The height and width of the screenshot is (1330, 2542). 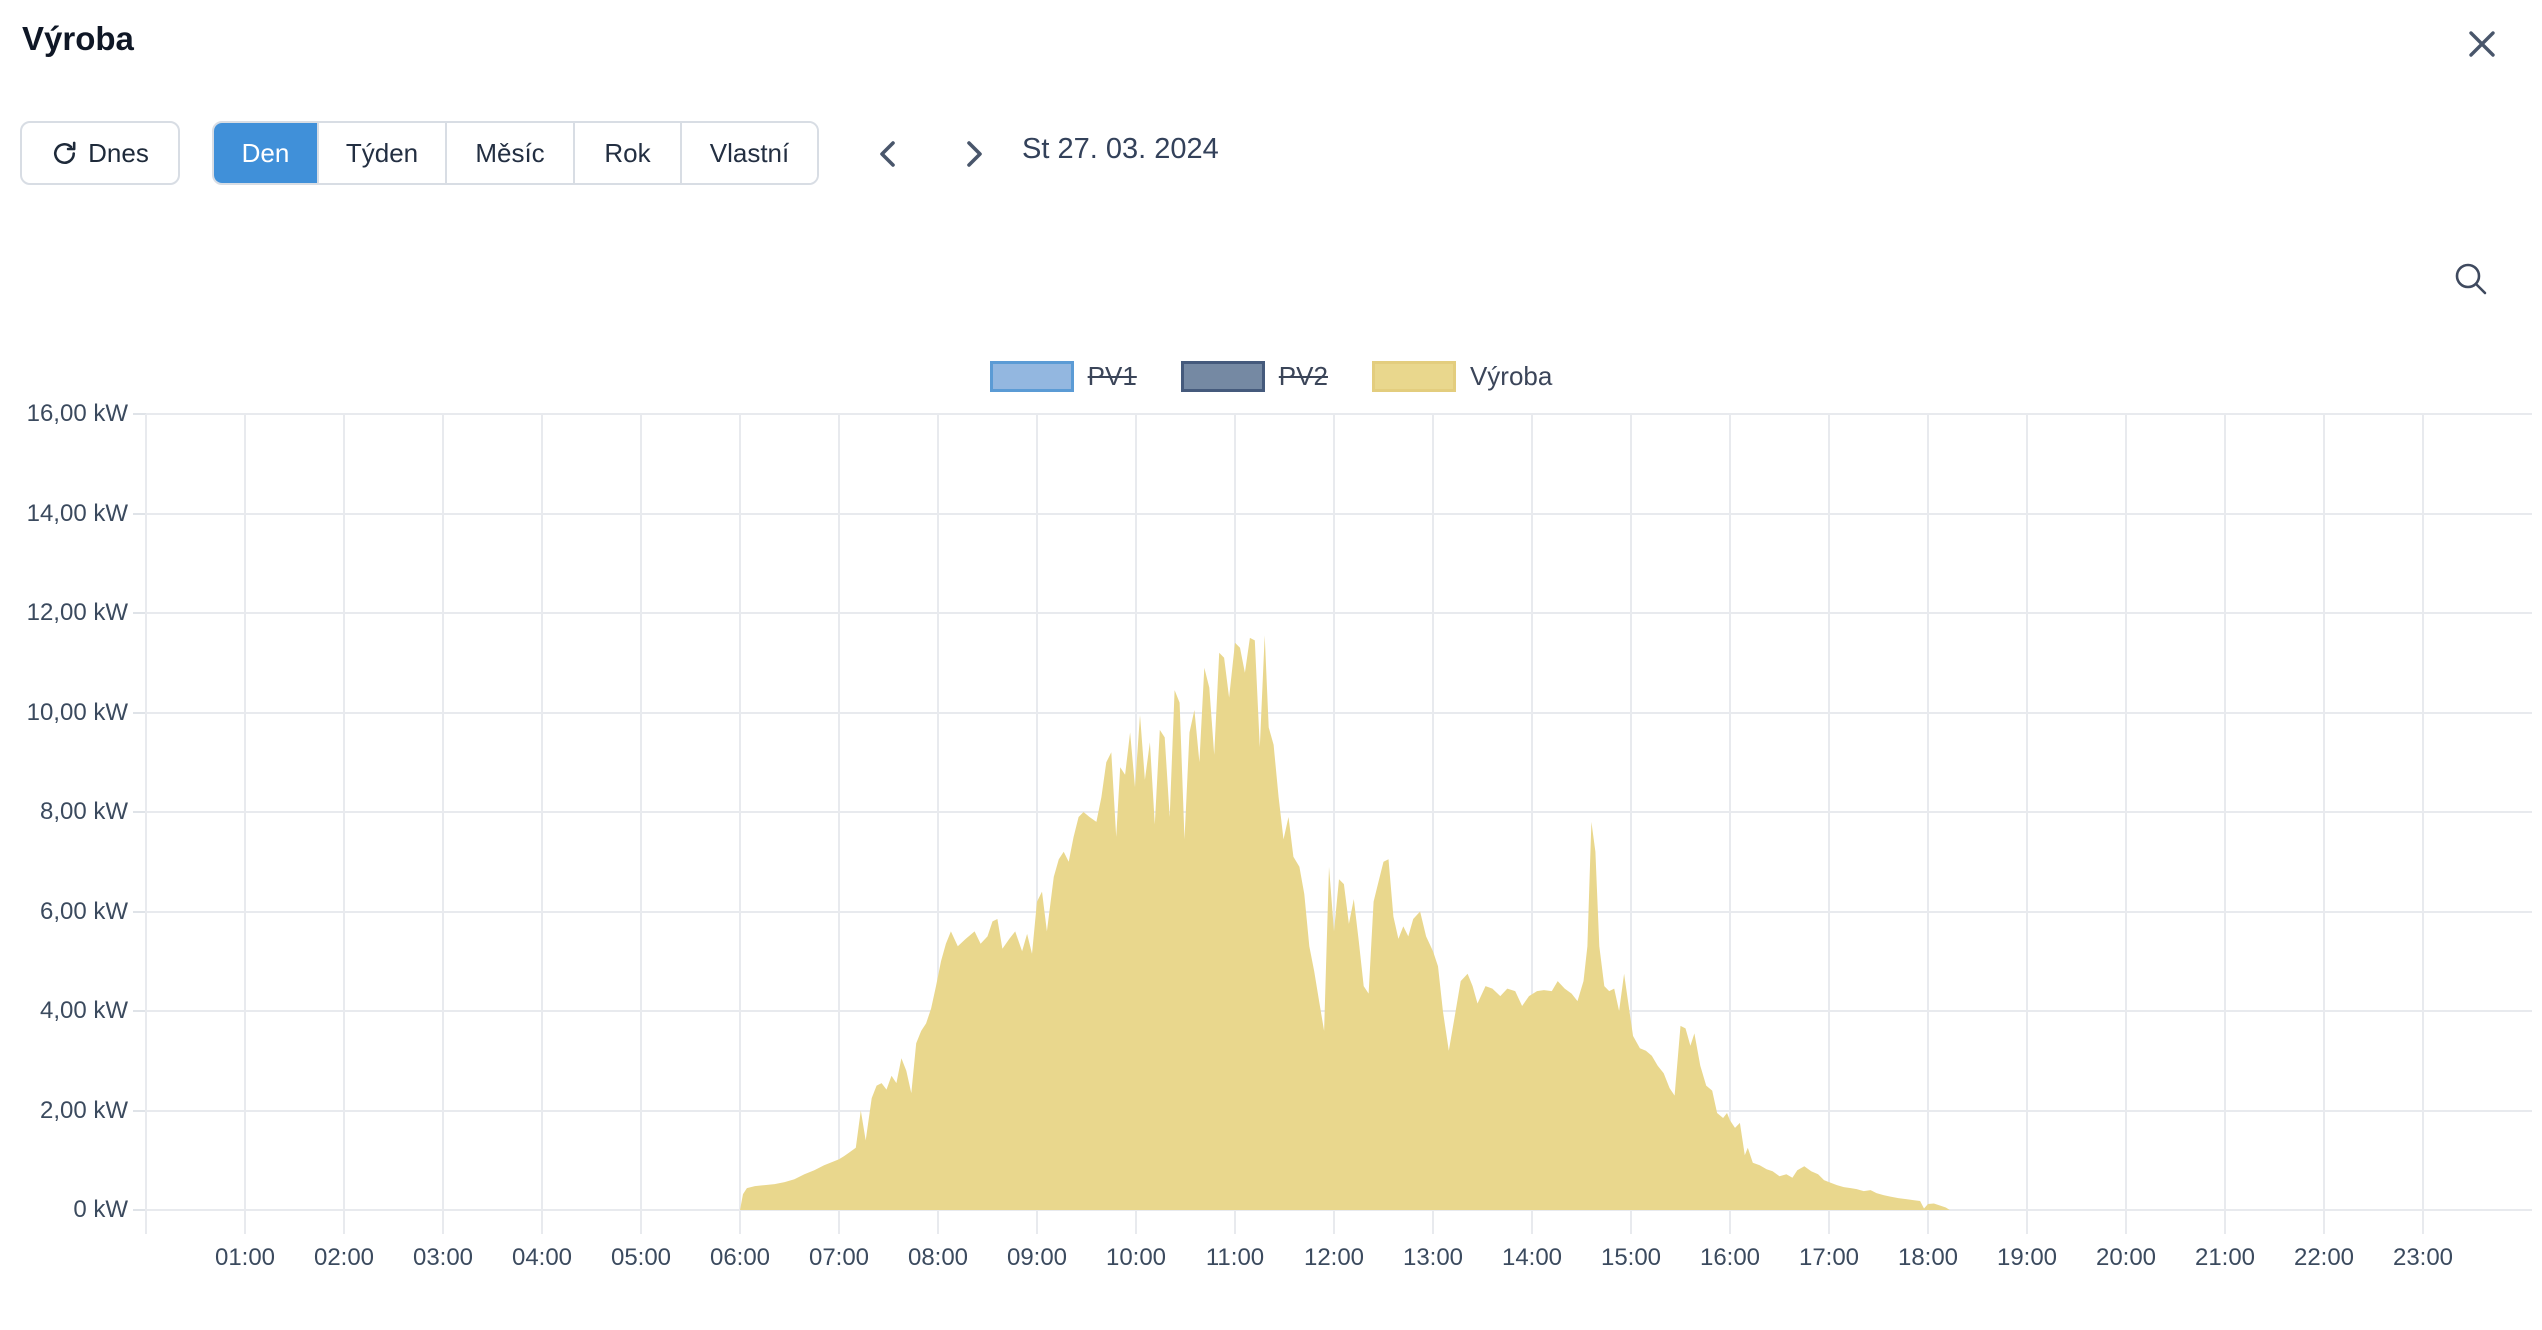 I want to click on chevron-right-icon, so click(x=974, y=154).